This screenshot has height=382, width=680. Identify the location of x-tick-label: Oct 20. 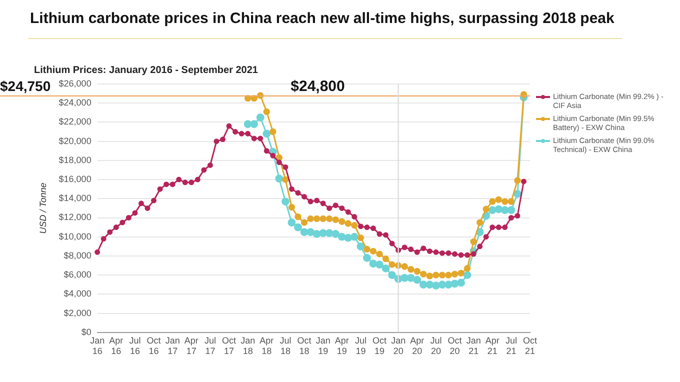
(455, 345).